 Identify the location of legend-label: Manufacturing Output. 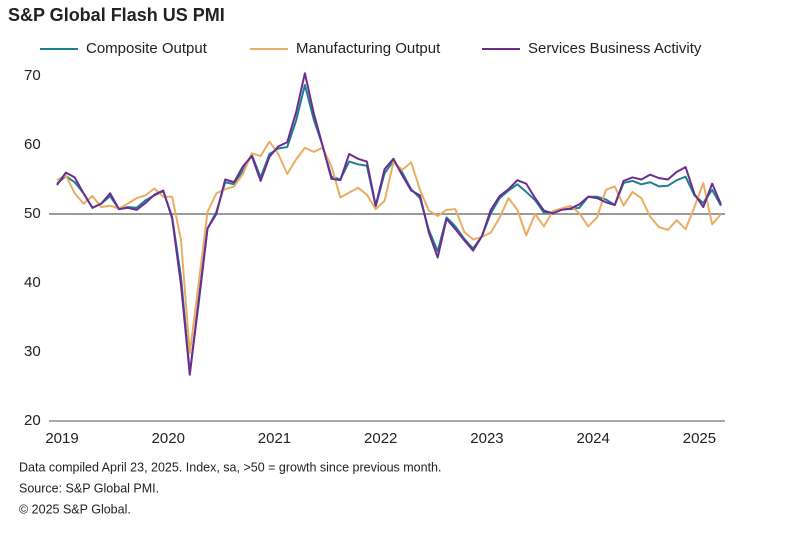
(368, 48).